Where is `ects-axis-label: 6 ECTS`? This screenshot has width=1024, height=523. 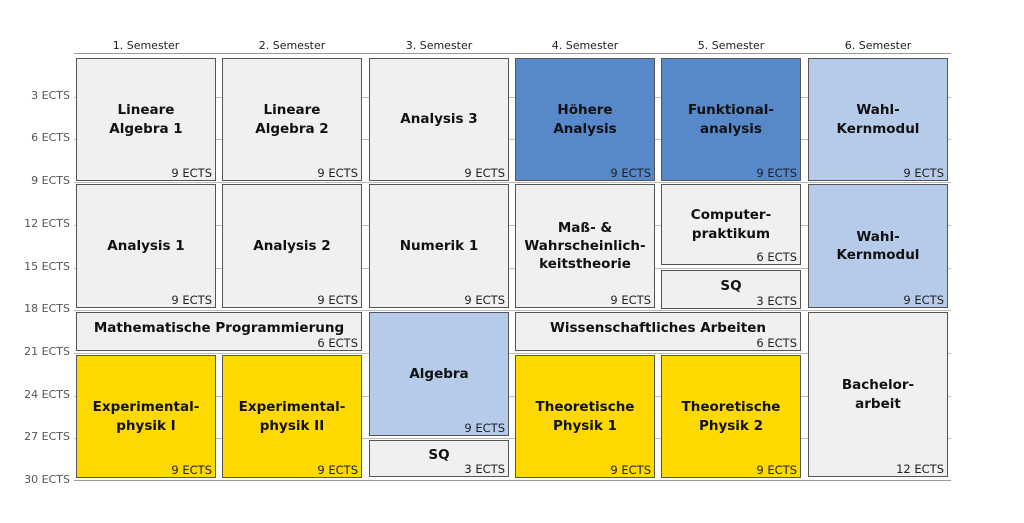
ects-axis-label: 6 ECTS is located at coordinates (50, 137).